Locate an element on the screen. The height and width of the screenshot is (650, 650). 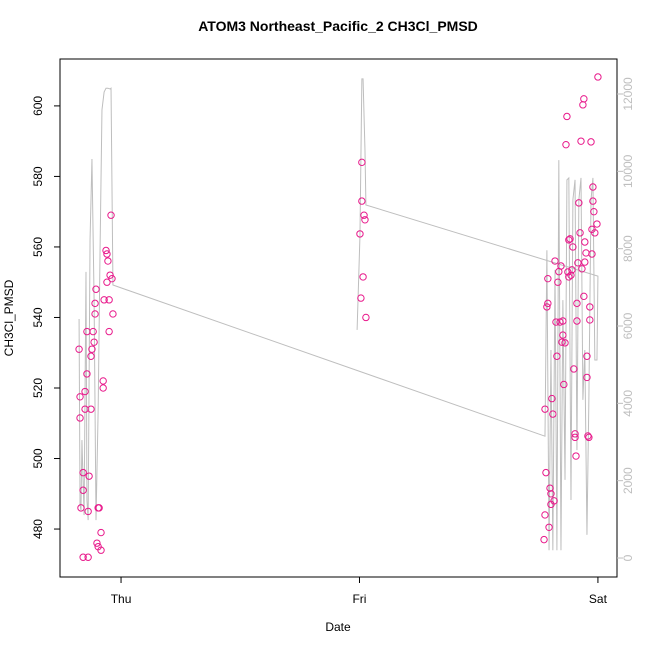
y2-tick-label: 4000 is located at coordinates (628, 403).